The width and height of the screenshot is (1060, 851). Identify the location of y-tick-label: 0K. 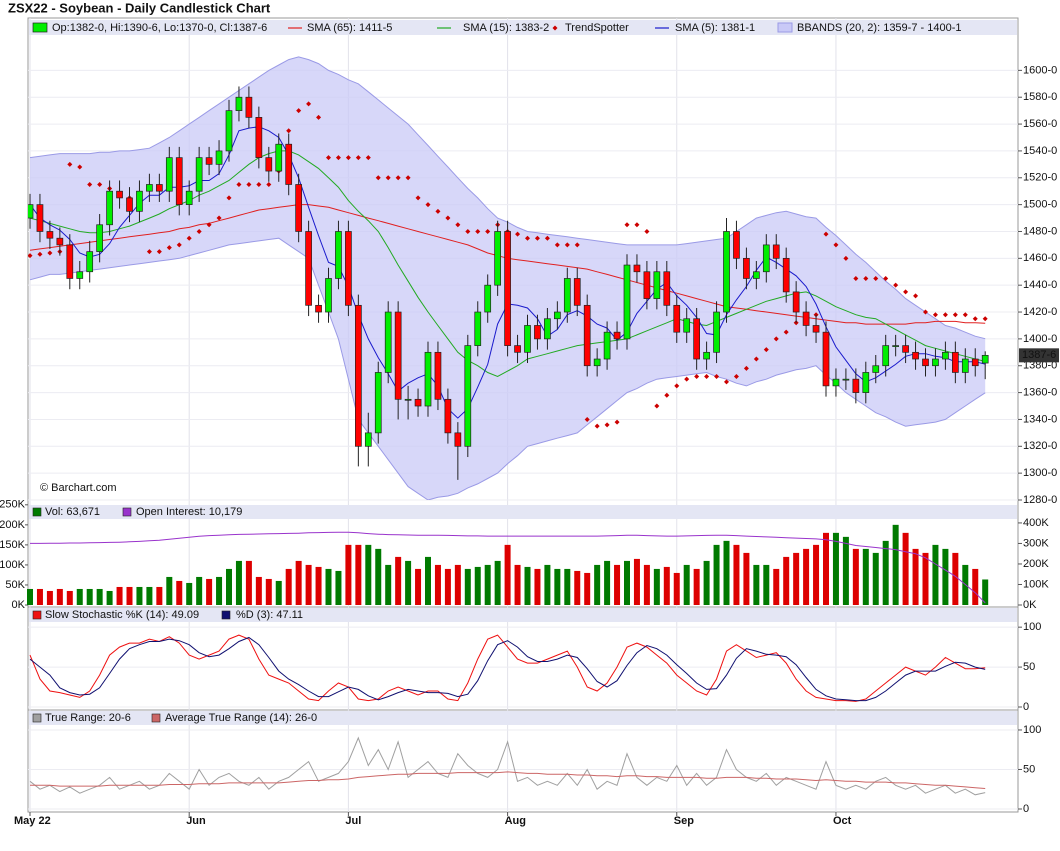
(19, 605).